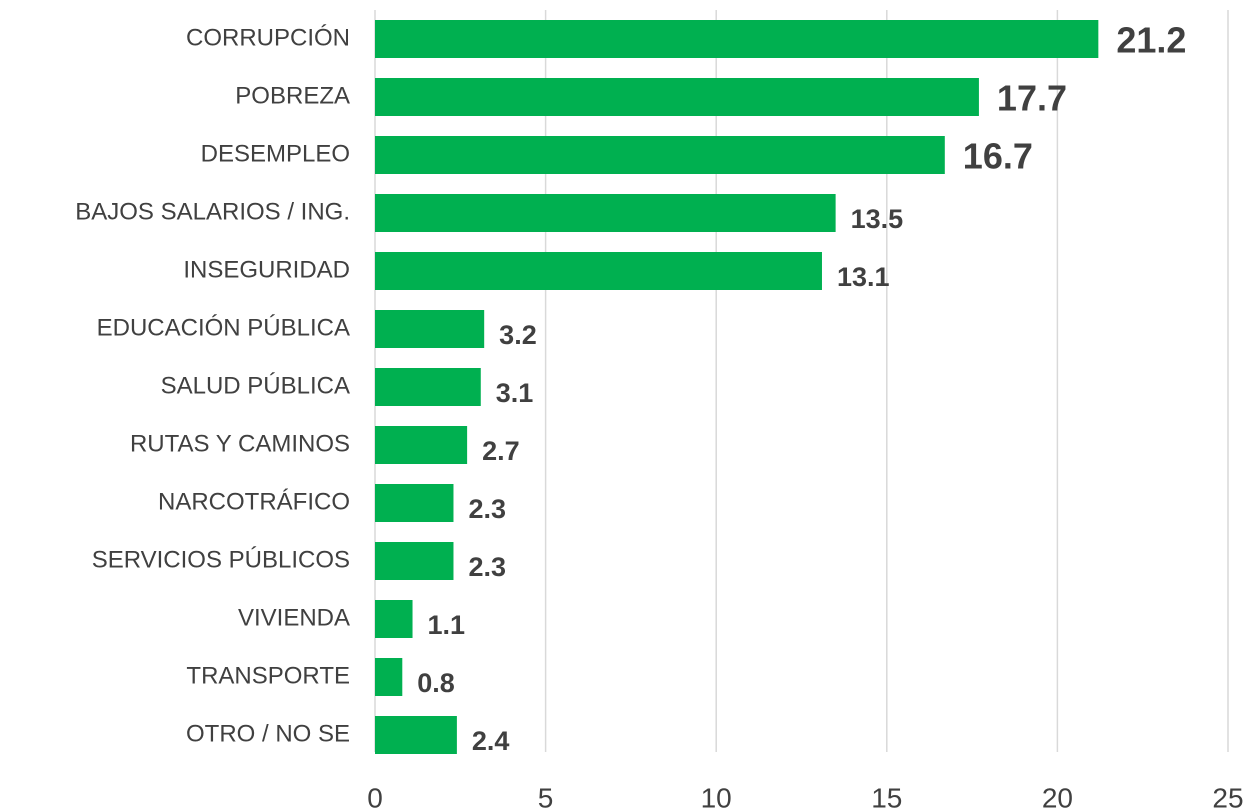 The width and height of the screenshot is (1248, 812). What do you see at coordinates (1151, 40) in the screenshot?
I see `value-label: 21.2` at bounding box center [1151, 40].